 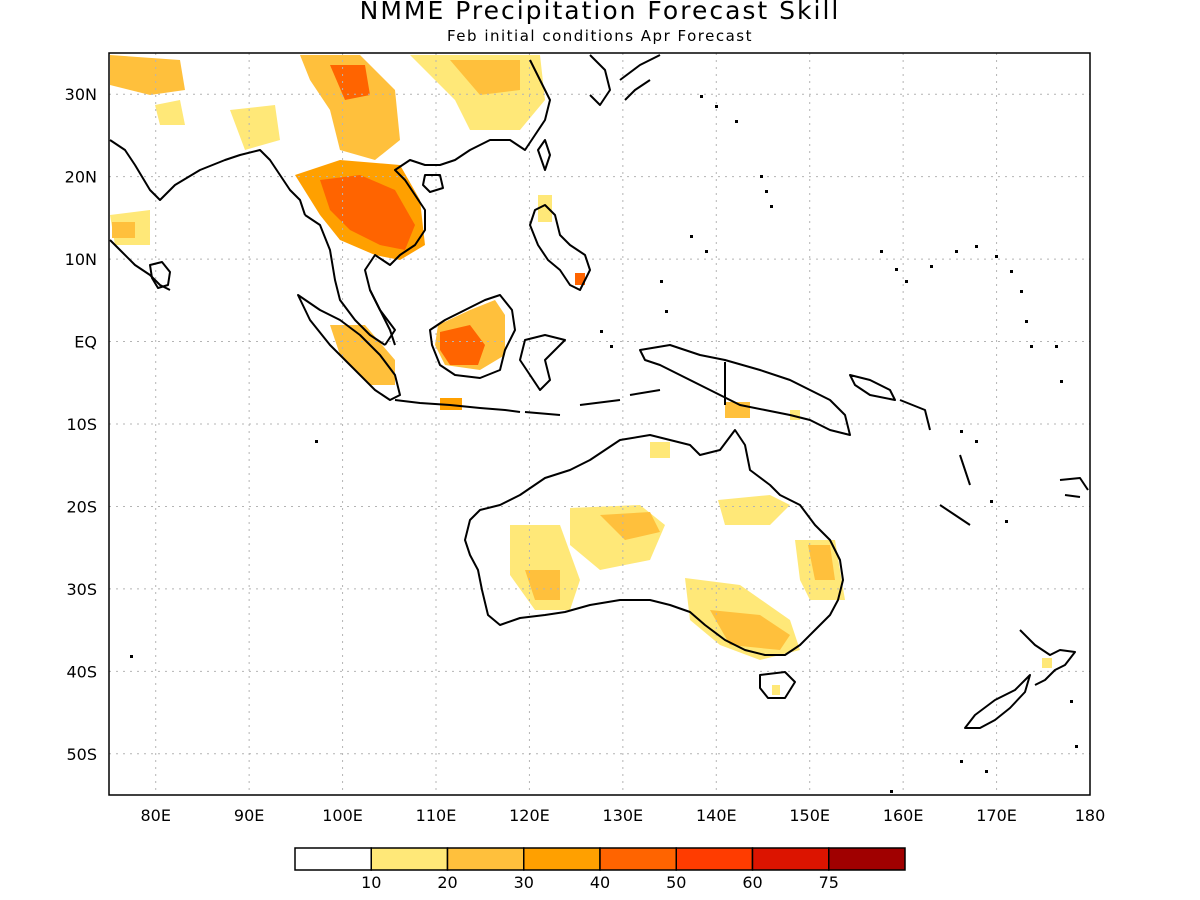 I want to click on coast-sri-lanka, so click(x=160, y=275).